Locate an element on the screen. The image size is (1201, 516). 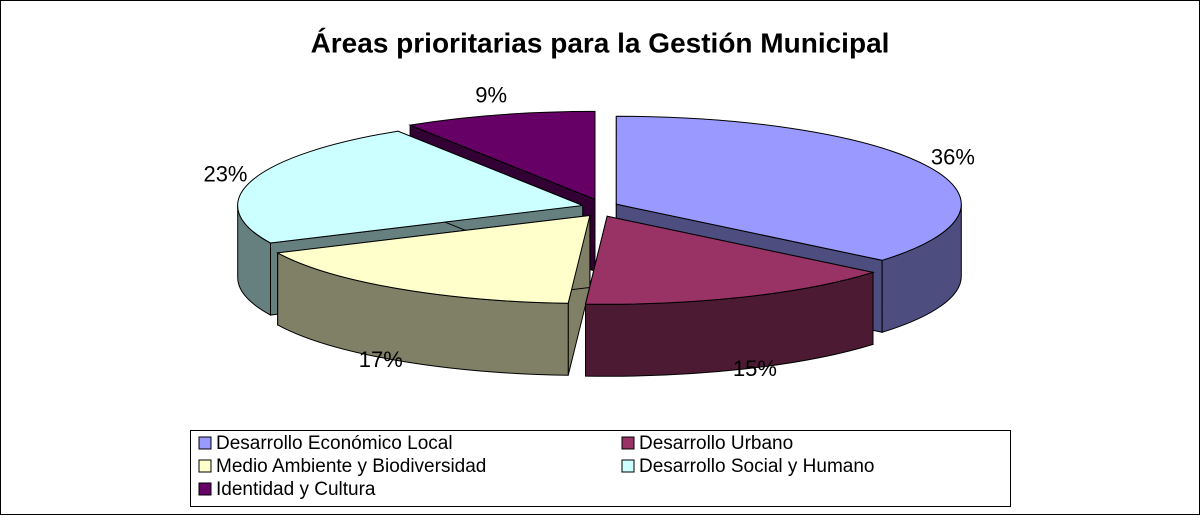
legend-label: Desarrollo Urbano is located at coordinates (716, 443).